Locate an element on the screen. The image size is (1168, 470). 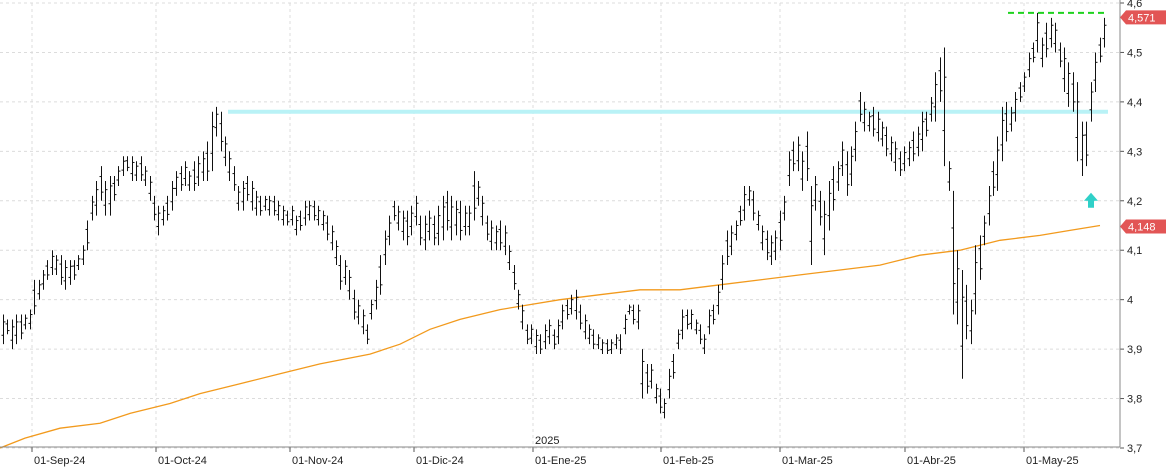
x-tick-label: 01-Abr-25 is located at coordinates (931, 461).